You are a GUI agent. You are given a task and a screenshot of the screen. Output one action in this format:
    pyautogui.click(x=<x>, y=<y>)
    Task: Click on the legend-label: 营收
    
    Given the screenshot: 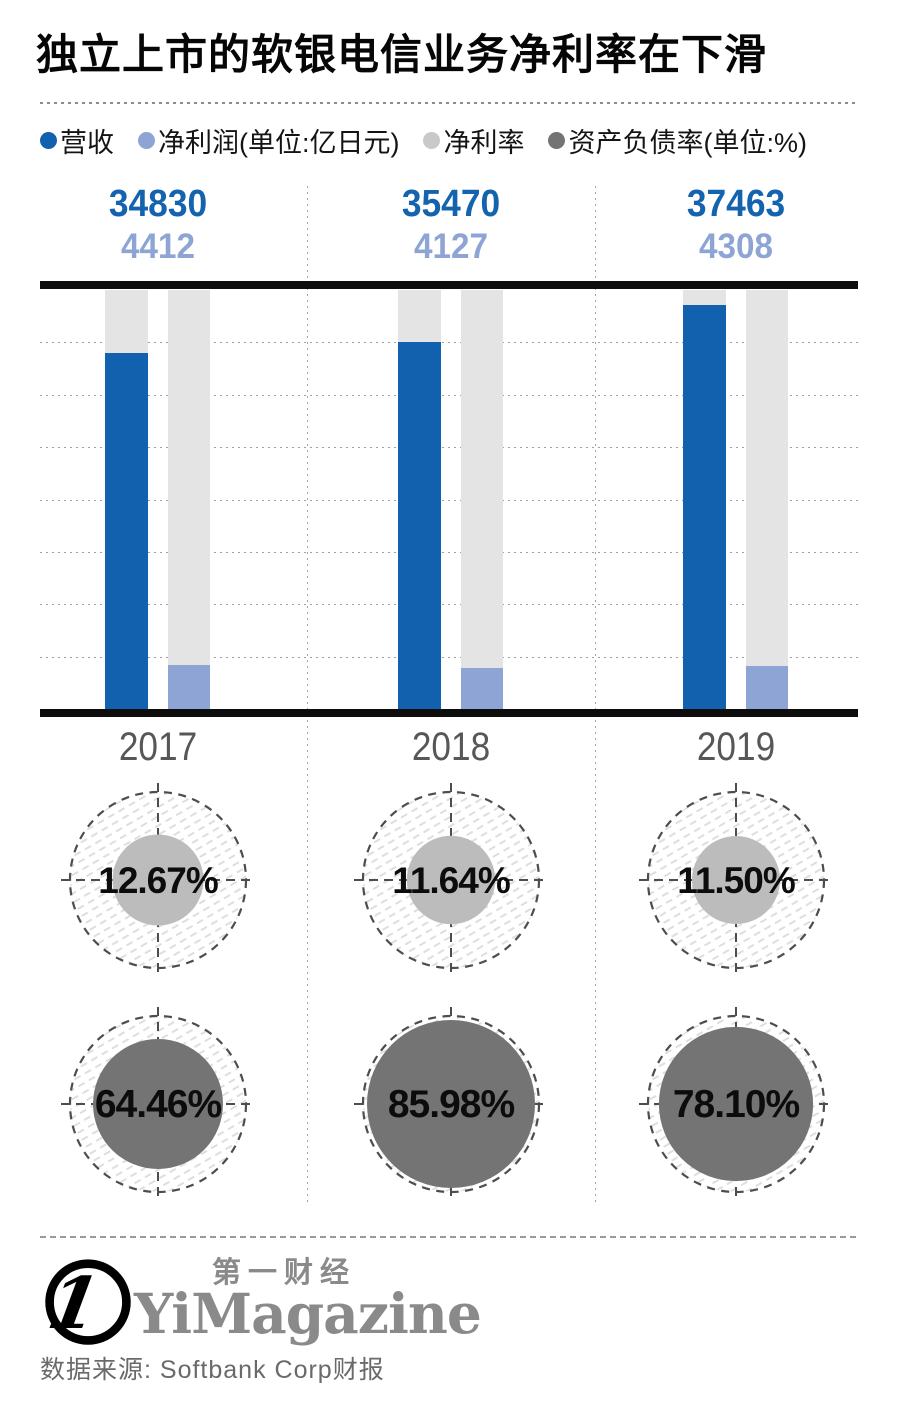 What is the action you would take?
    pyautogui.click(x=87, y=143)
    